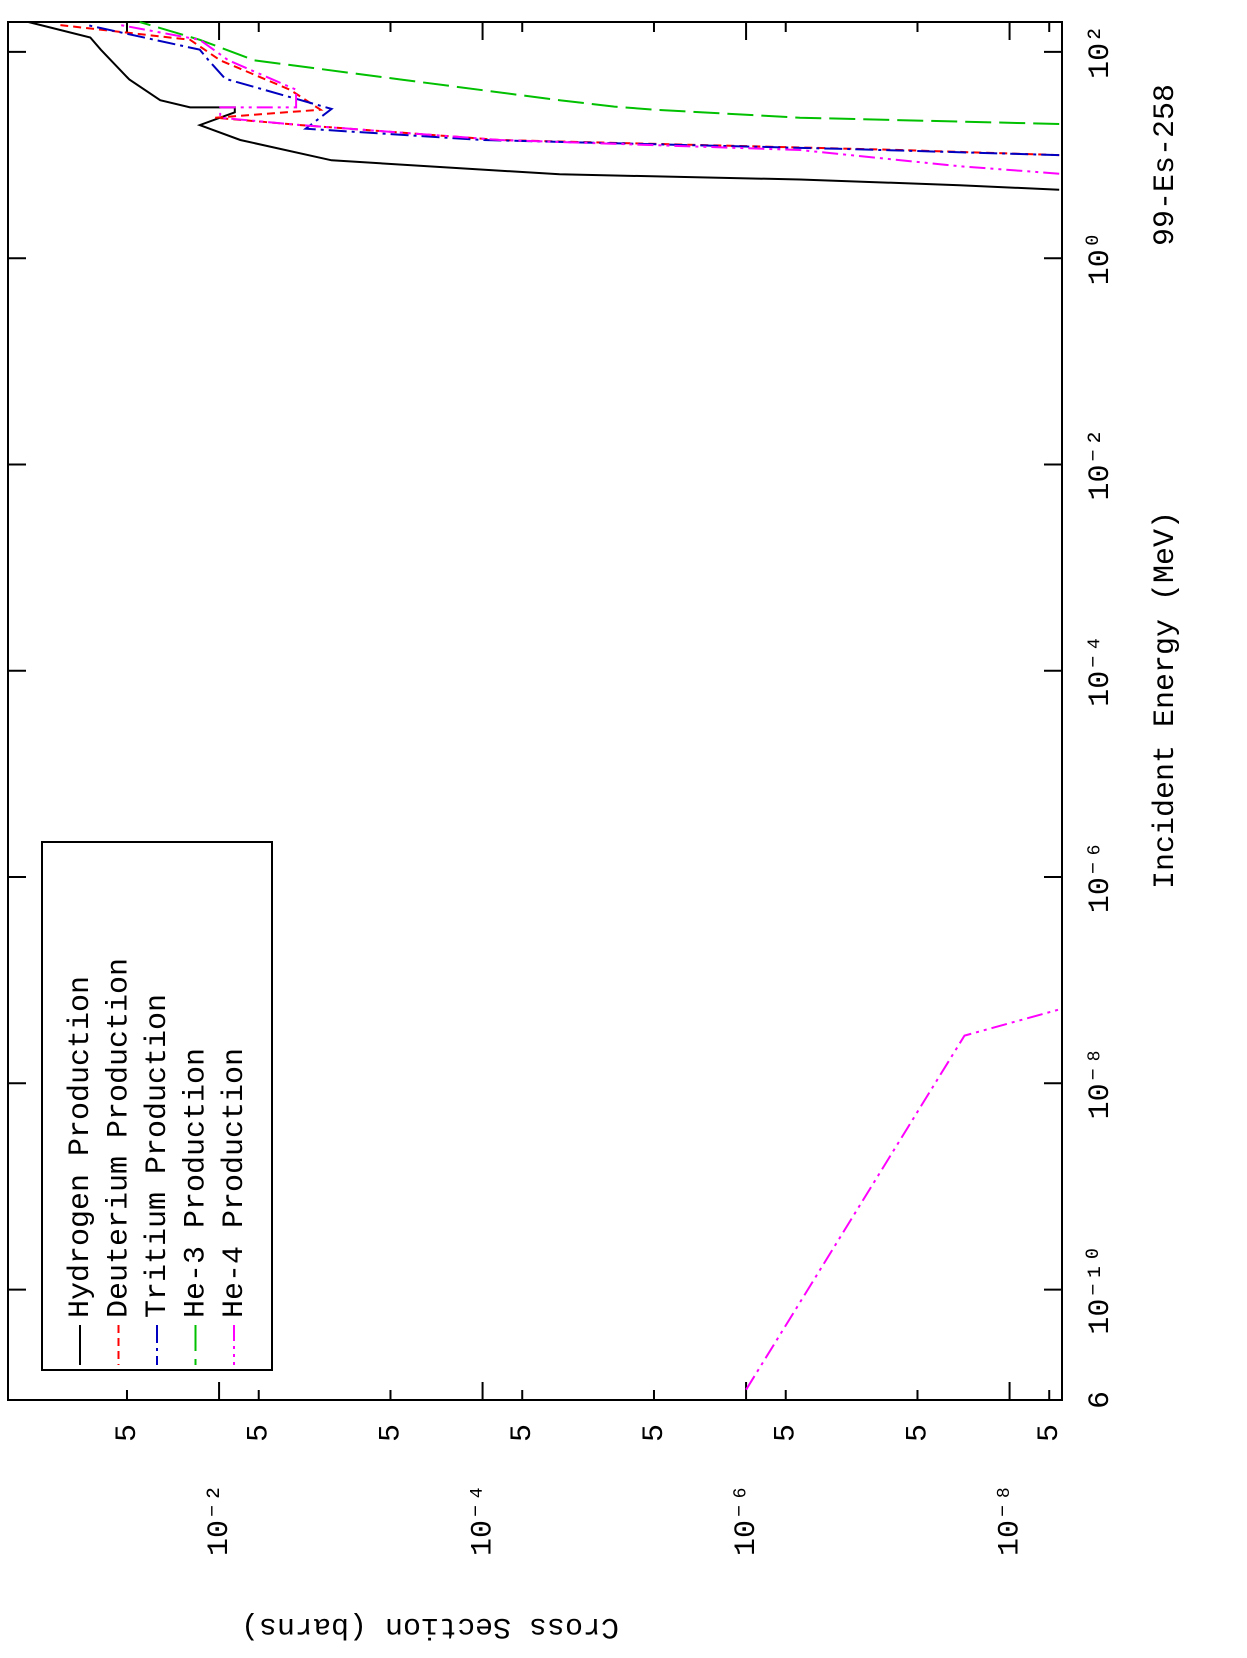 This screenshot has width=1247, height=1658. What do you see at coordinates (1101, 258) in the screenshot?
I see `x-tick-label: 10⁰` at bounding box center [1101, 258].